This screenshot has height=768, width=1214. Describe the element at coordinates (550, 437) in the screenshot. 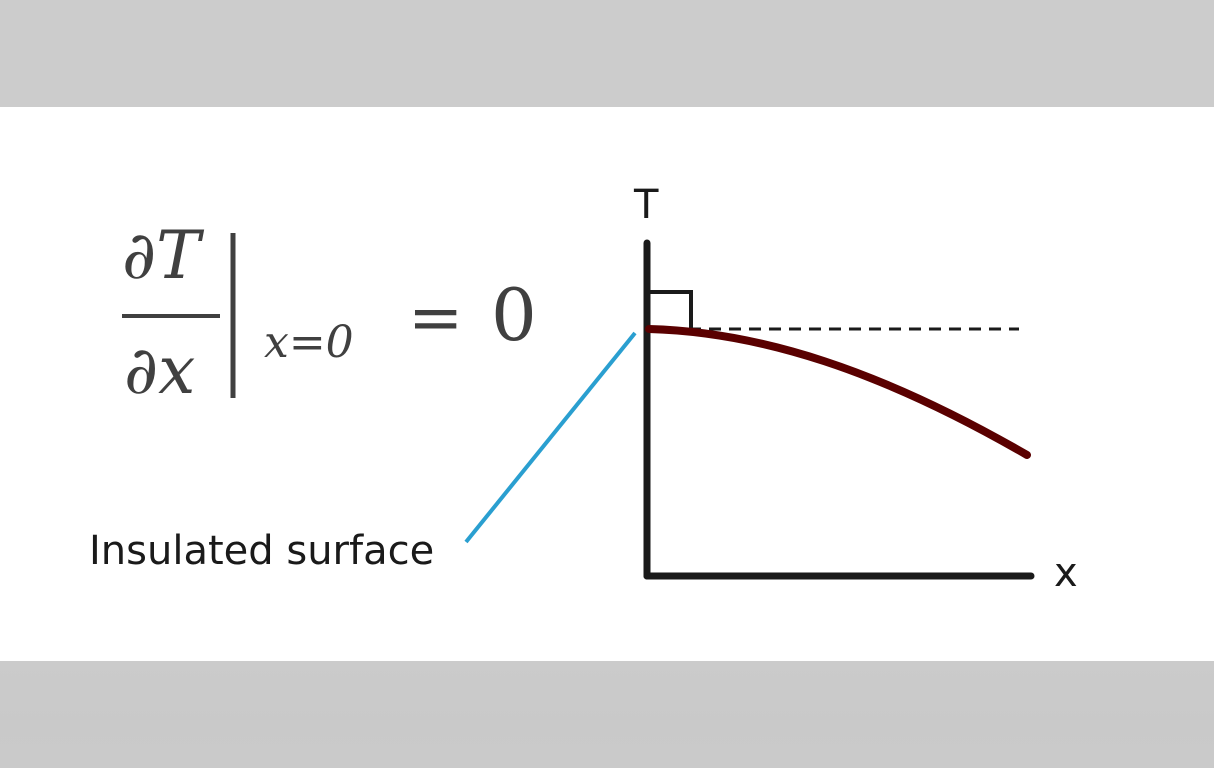

I see `callout-leader-line` at that location.